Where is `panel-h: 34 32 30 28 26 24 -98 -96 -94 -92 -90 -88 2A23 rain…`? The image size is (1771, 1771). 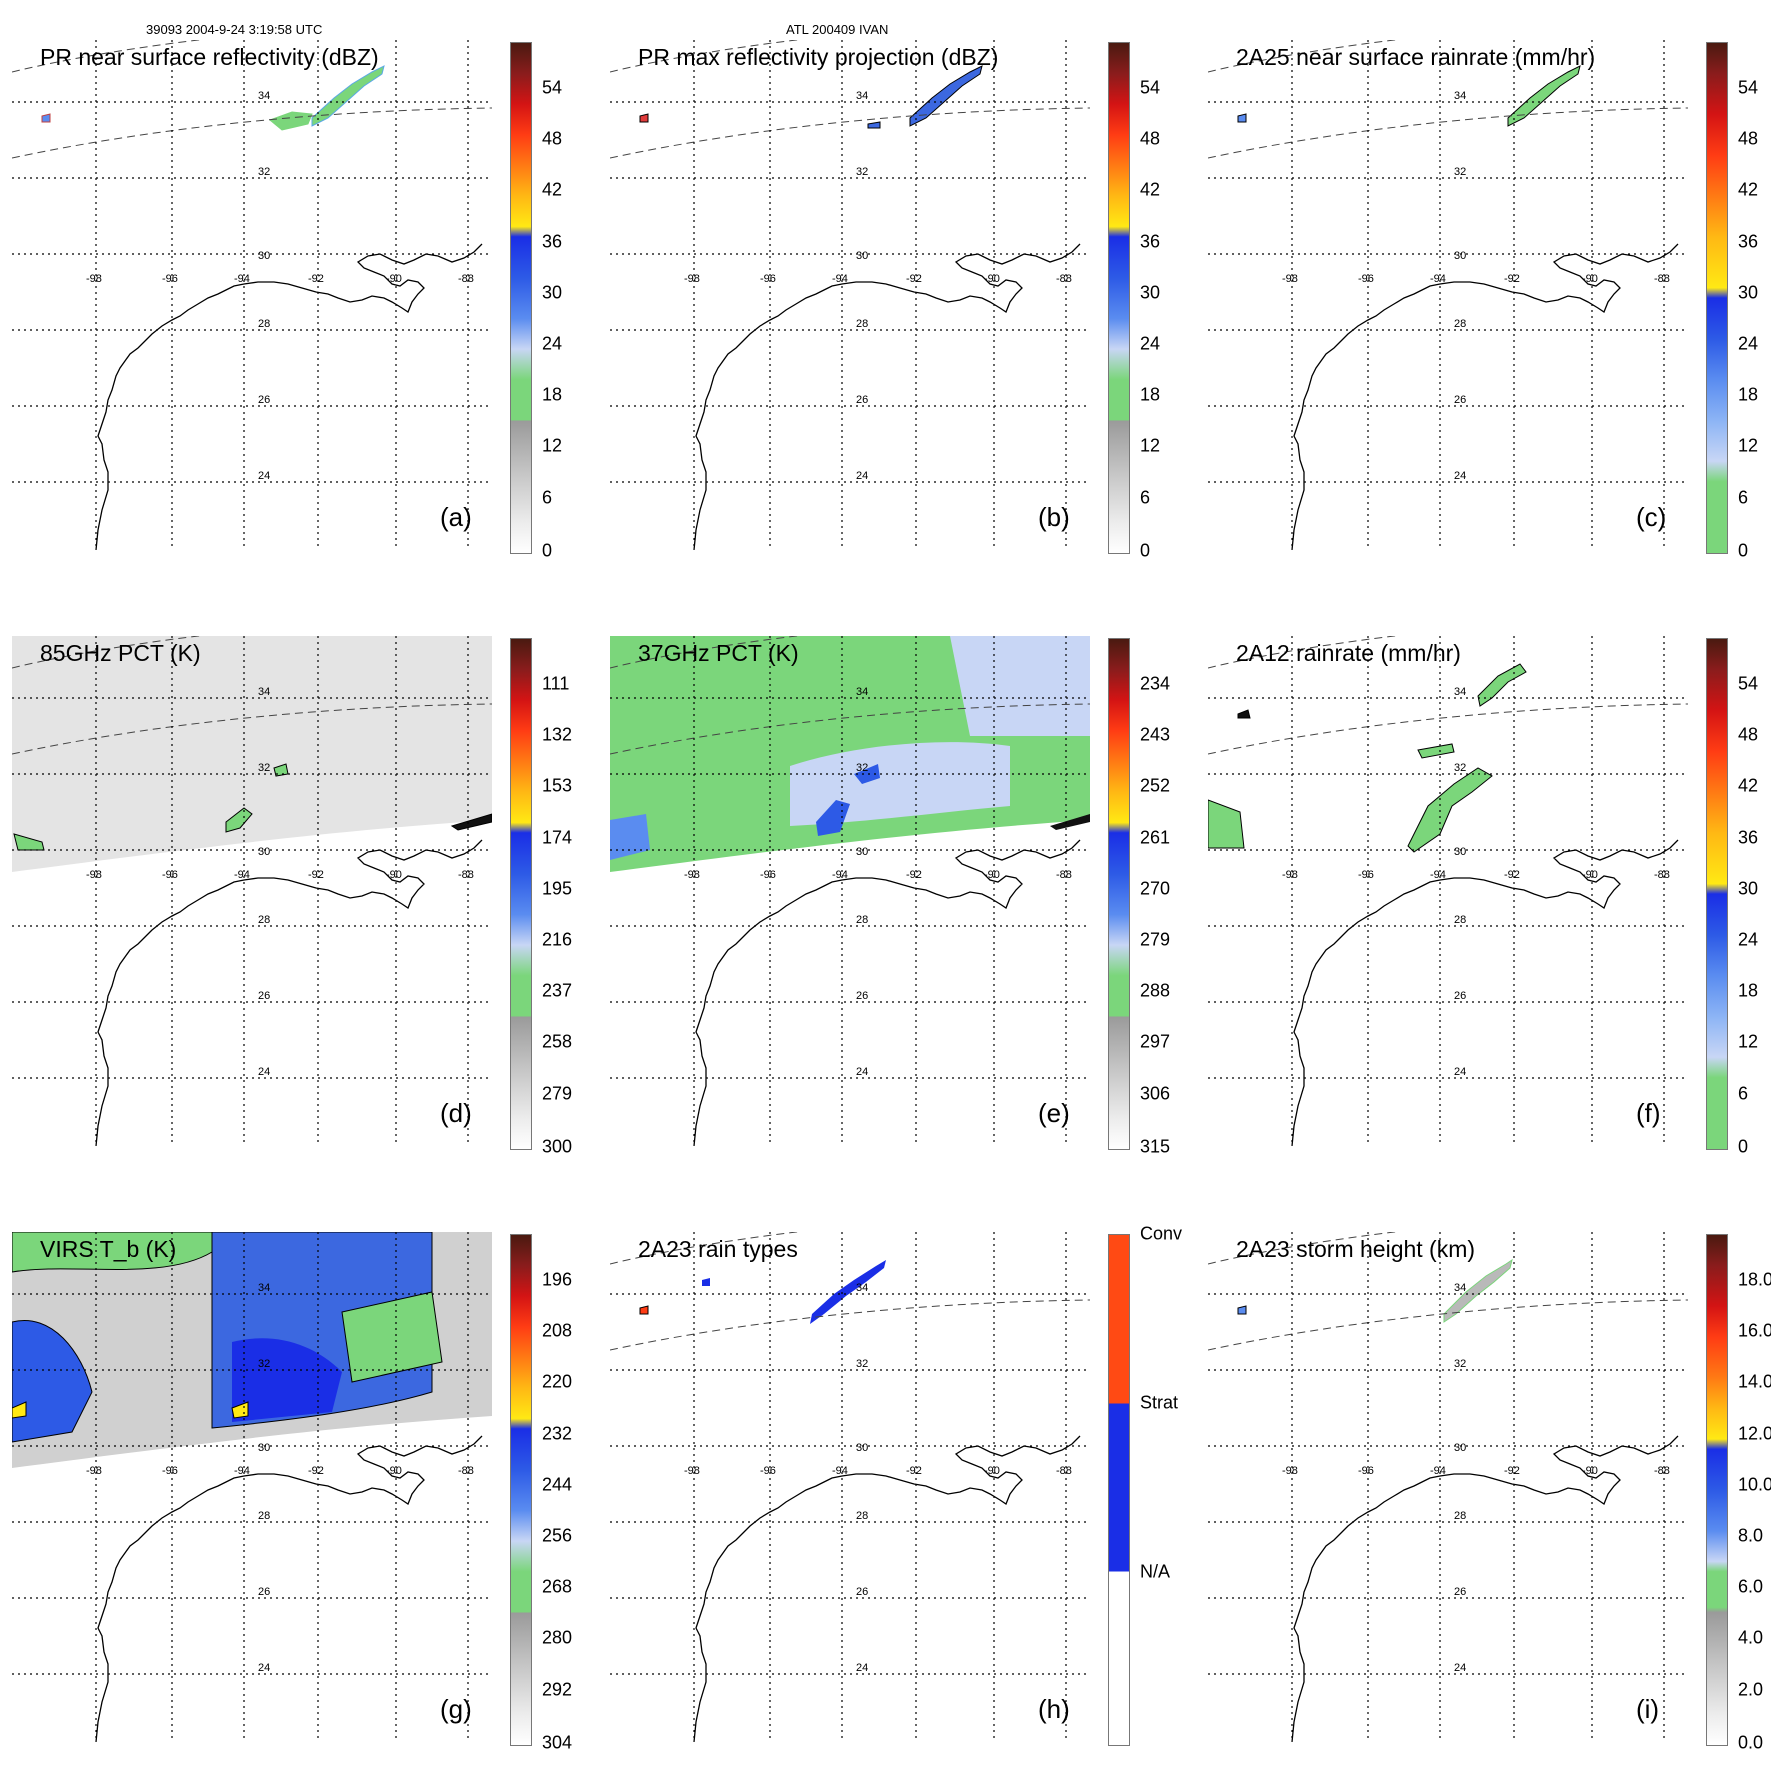
panel-h: 34 32 30 28 26 24 -98 -96 -94 -92 -90 -88 2A23 rain… is located at coordinates (896, 1488).